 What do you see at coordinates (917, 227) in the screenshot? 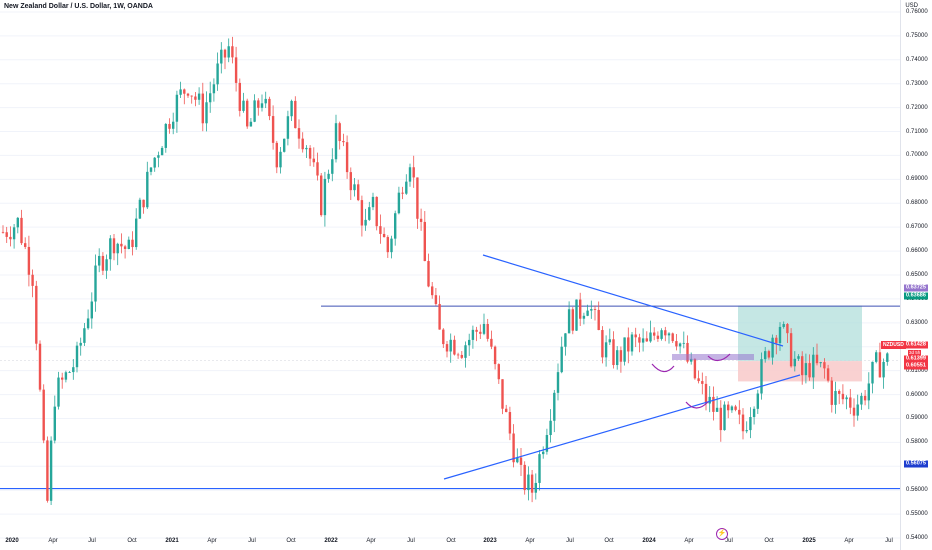
I see `price-tick-label: 0.67000` at bounding box center [917, 227].